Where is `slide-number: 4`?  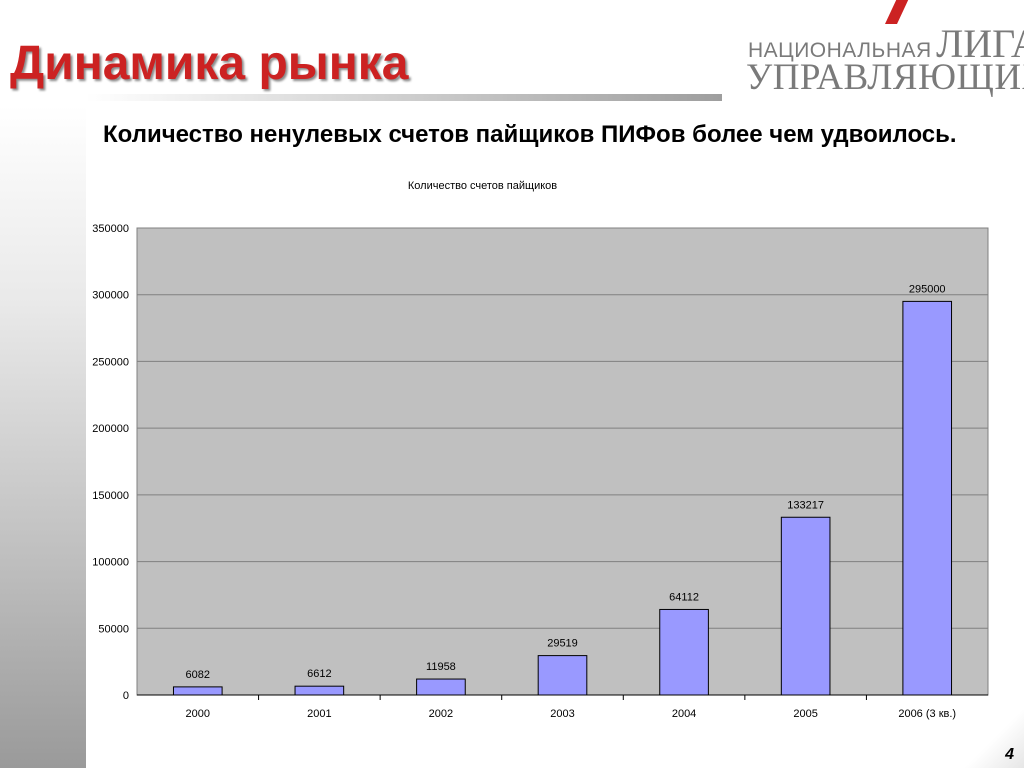 slide-number: 4 is located at coordinates (1009, 754).